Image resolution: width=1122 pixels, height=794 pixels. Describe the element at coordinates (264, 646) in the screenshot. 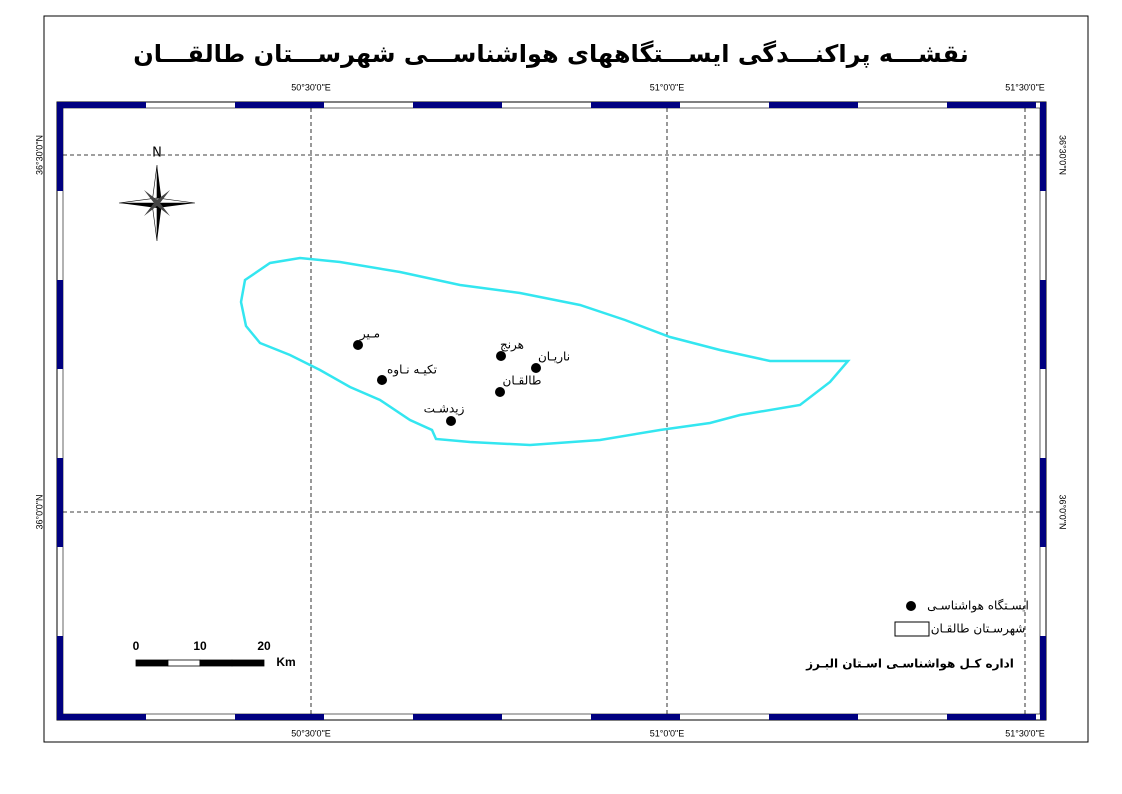

I see `scale-label: 20` at that location.